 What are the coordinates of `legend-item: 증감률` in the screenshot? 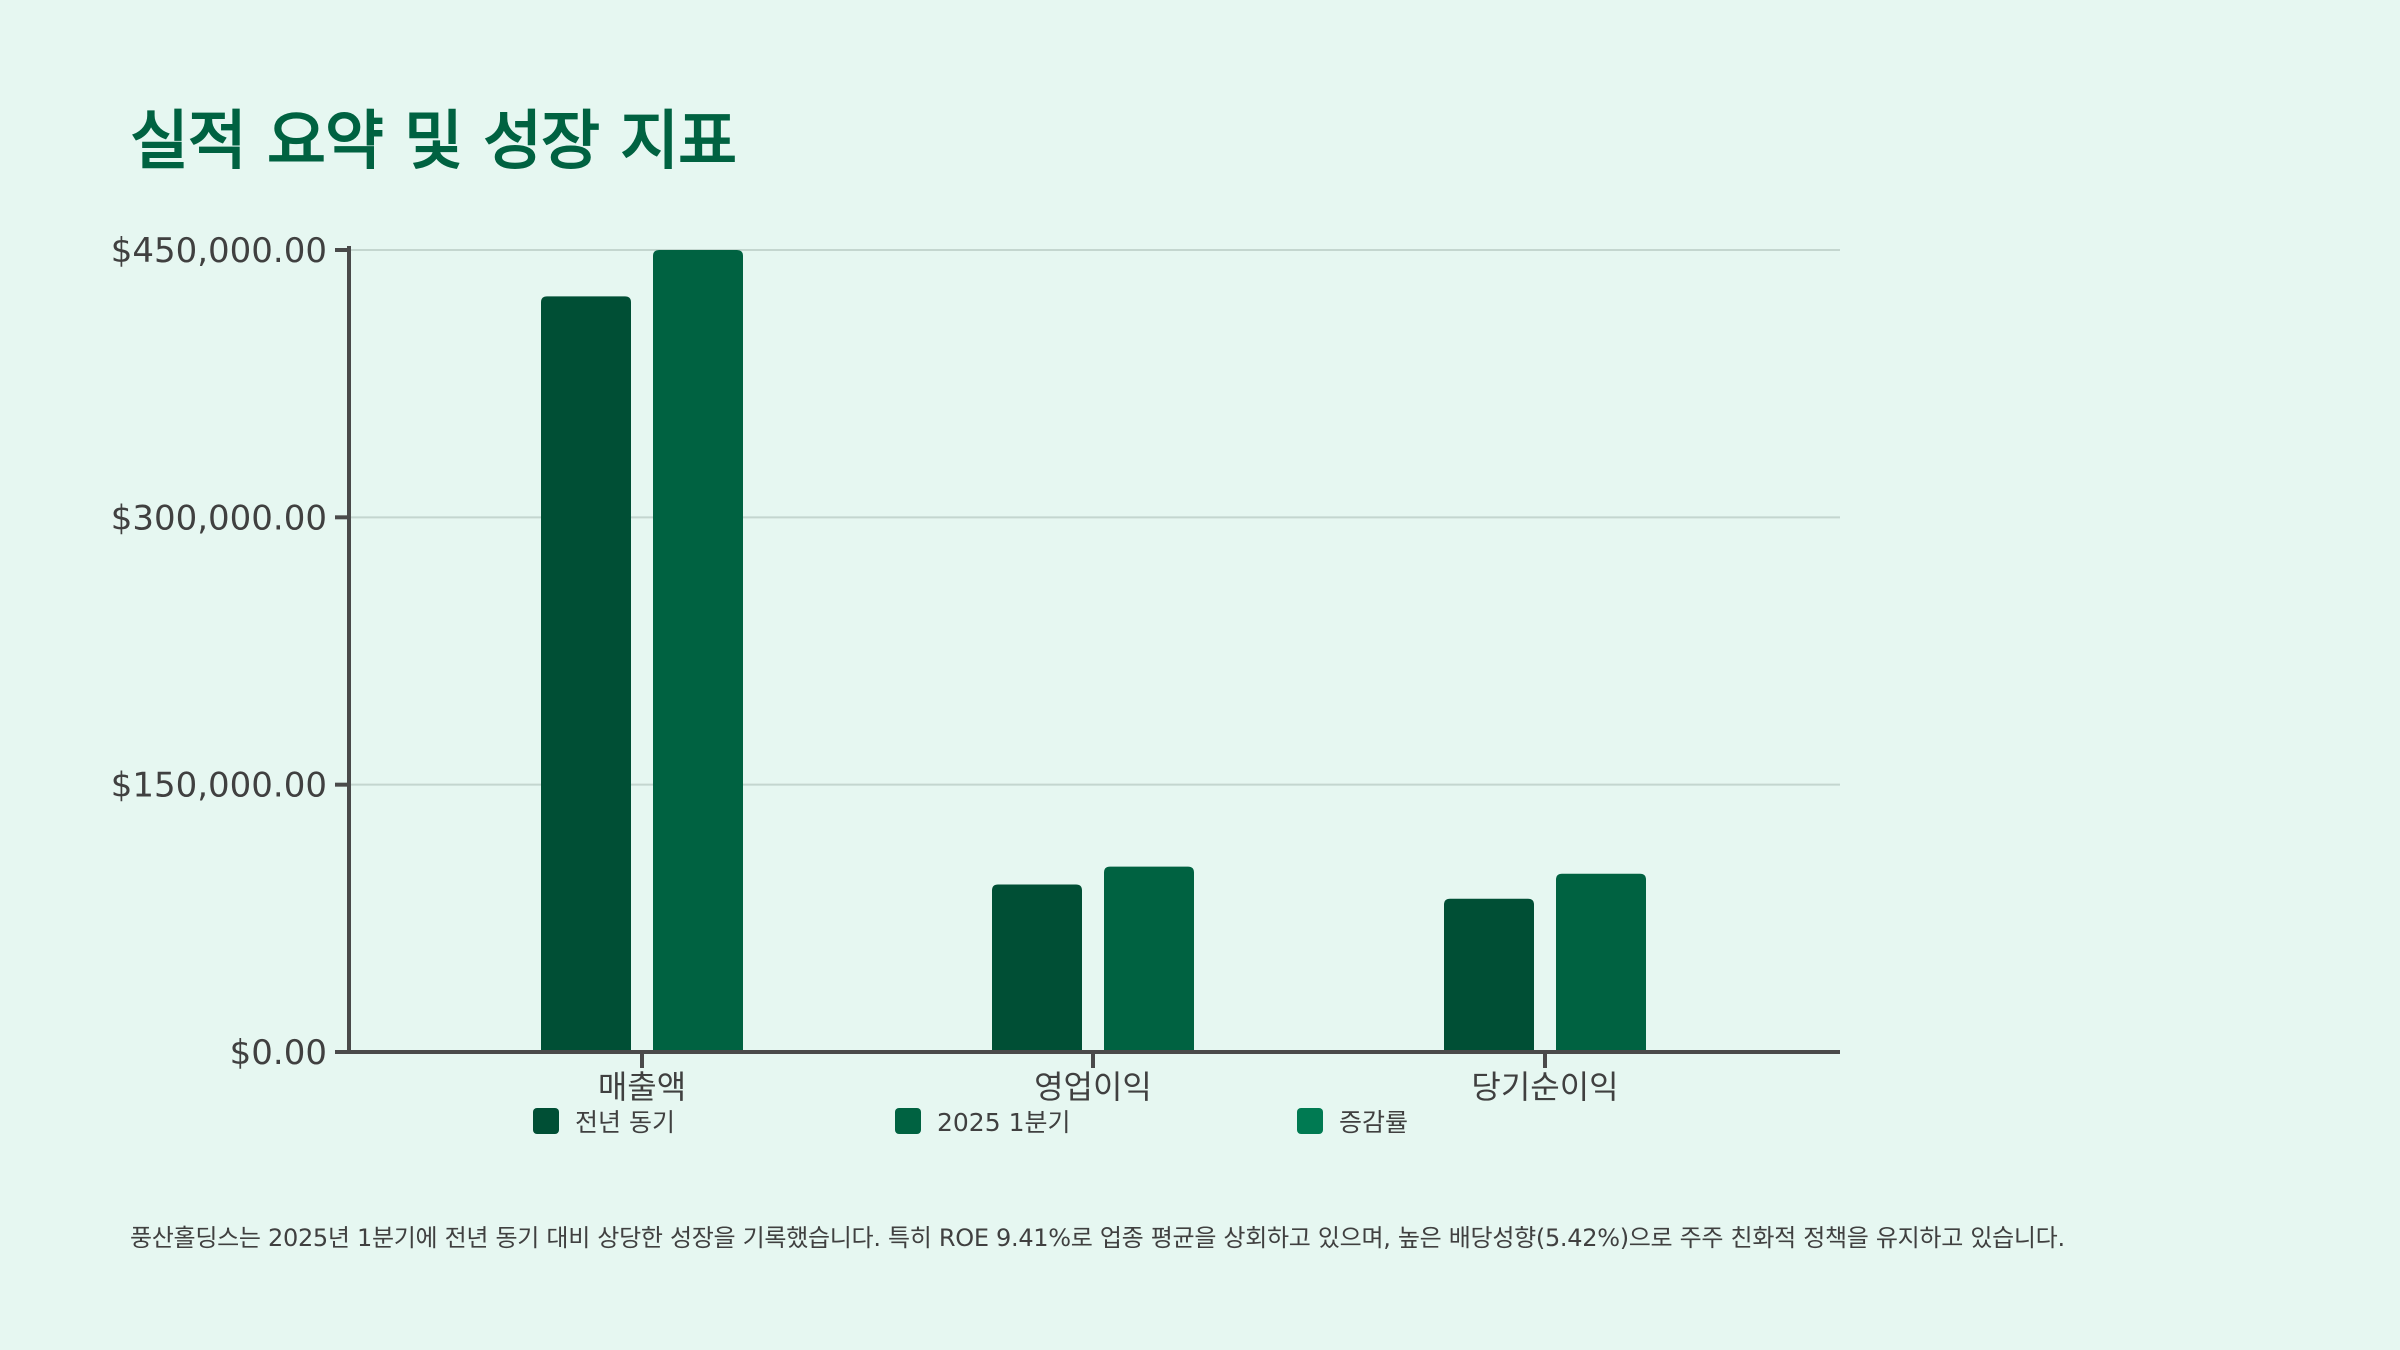 It's located at (1352, 1121).